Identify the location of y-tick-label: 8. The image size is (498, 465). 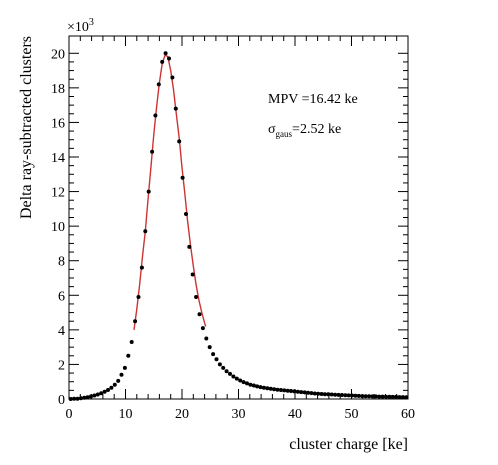
(61, 262).